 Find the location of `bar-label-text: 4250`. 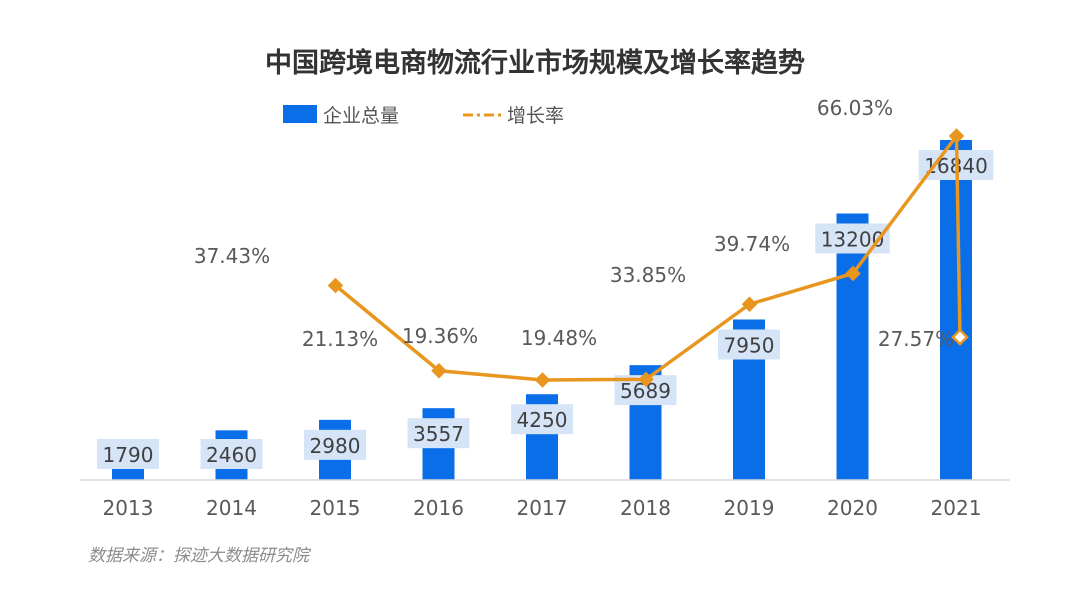

bar-label-text: 4250 is located at coordinates (542, 420).